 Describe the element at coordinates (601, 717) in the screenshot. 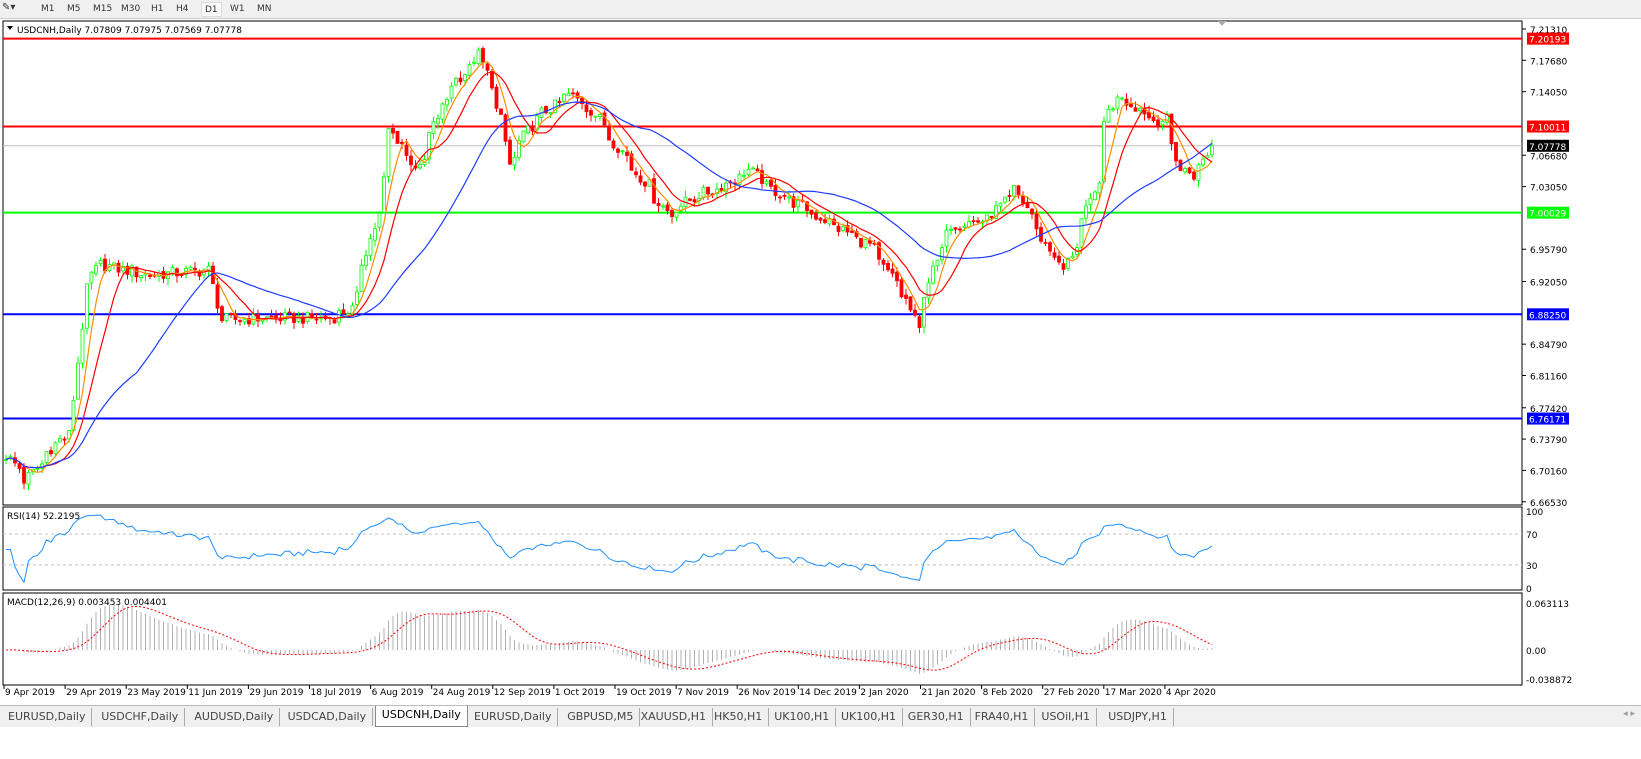

I see `chart-tab: GBPUSD,M5` at that location.